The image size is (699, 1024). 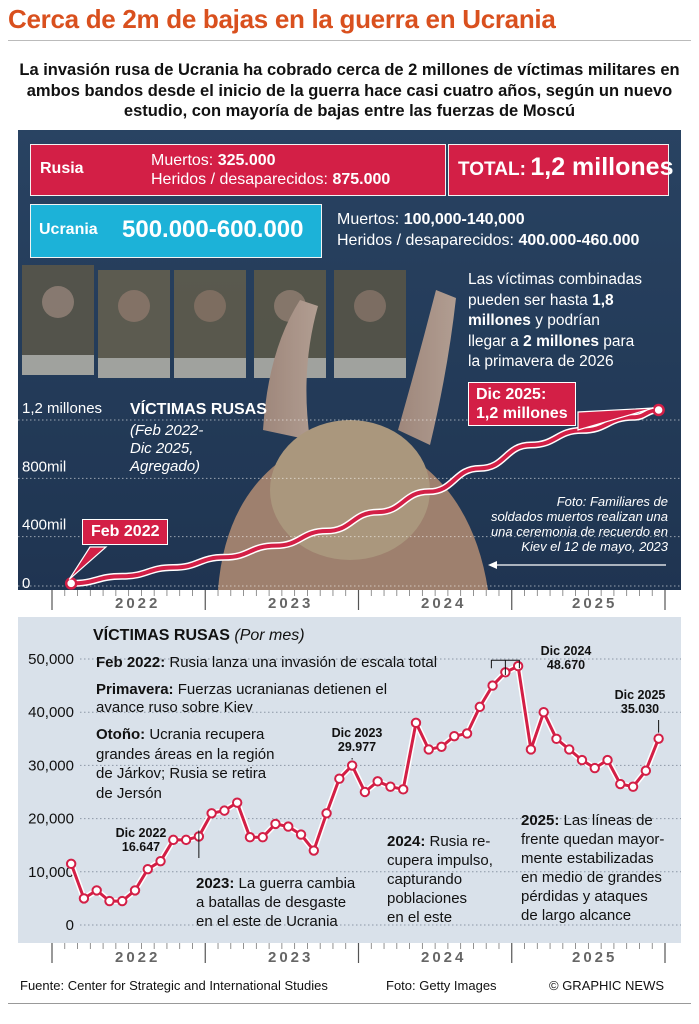 I want to click on chart1-y-tick-label: 1,2 millones, so click(x=62, y=408).